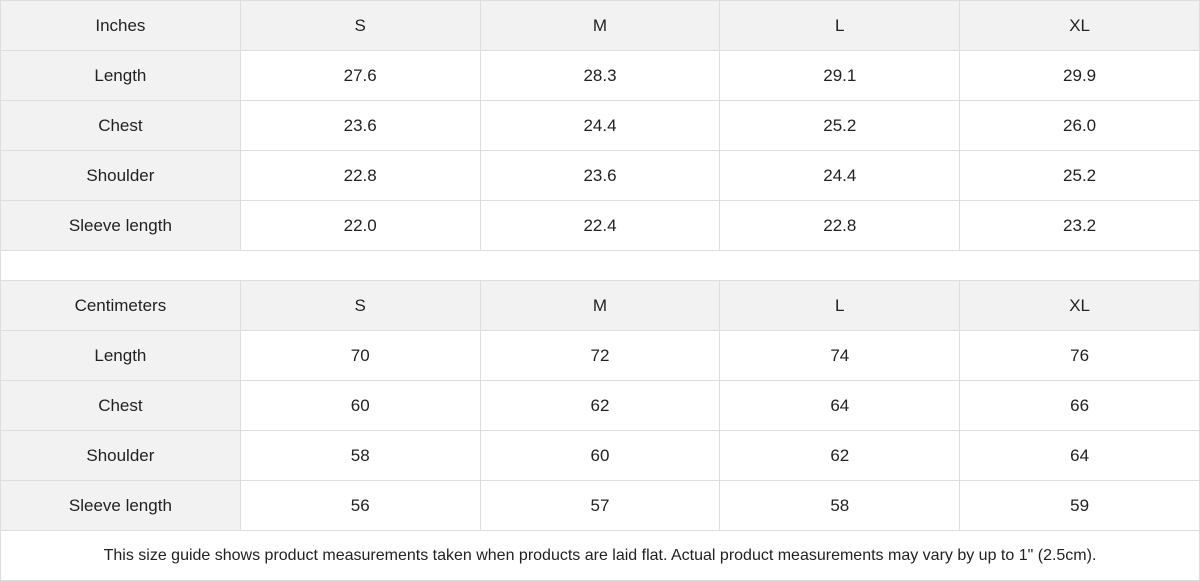 The width and height of the screenshot is (1200, 581). I want to click on measurement-cell: 26.0, so click(1079, 125).